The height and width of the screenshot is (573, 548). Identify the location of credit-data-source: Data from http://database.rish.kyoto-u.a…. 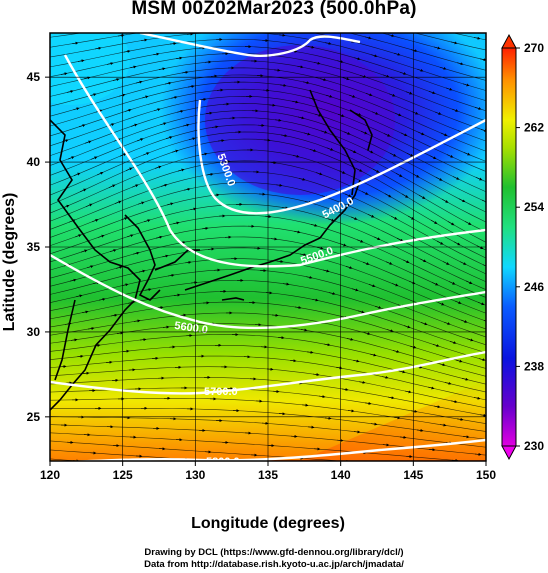
(274, 564).